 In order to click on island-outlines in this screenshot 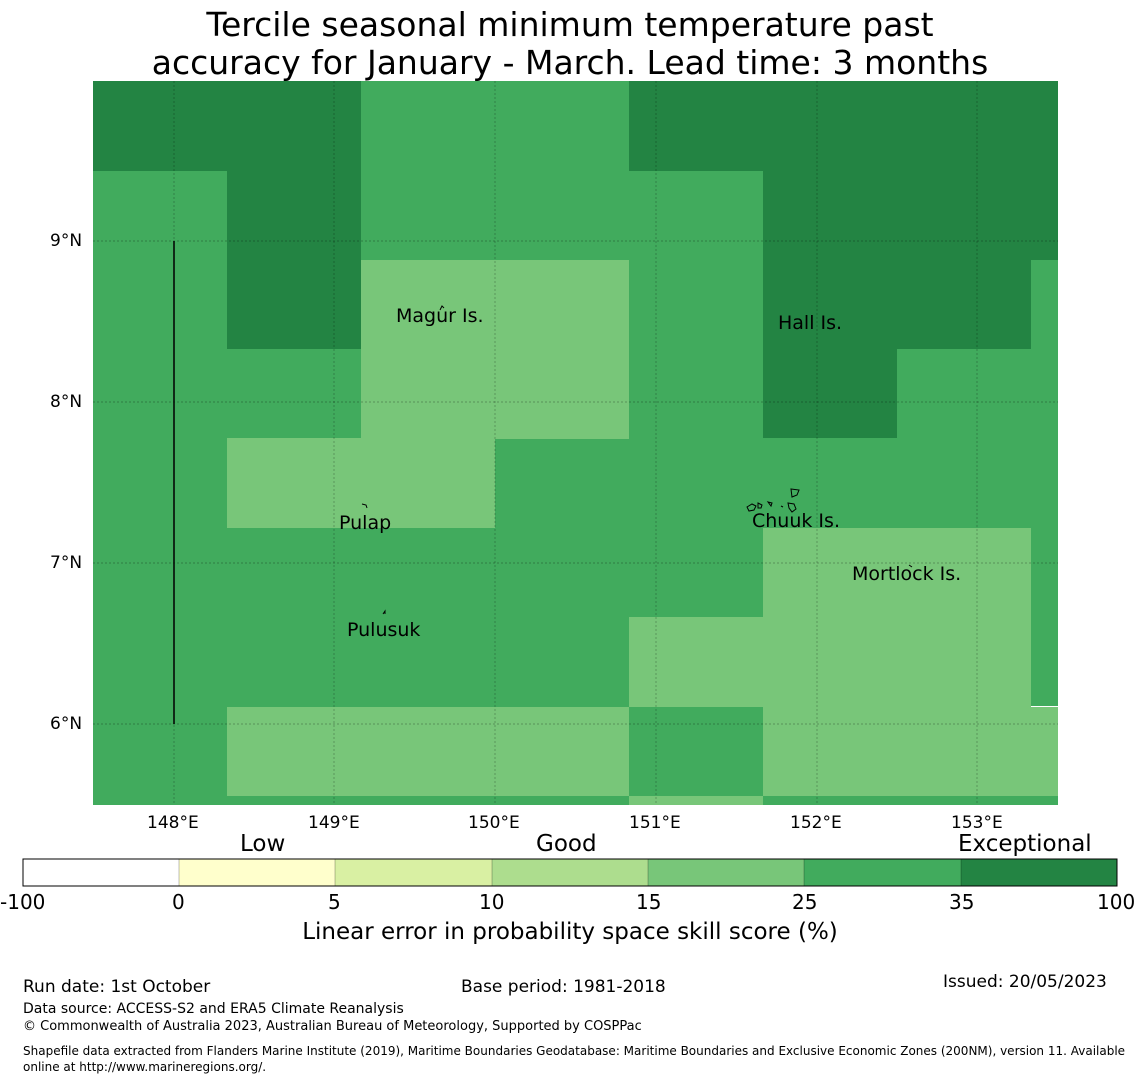, I will do `click(637, 460)`.